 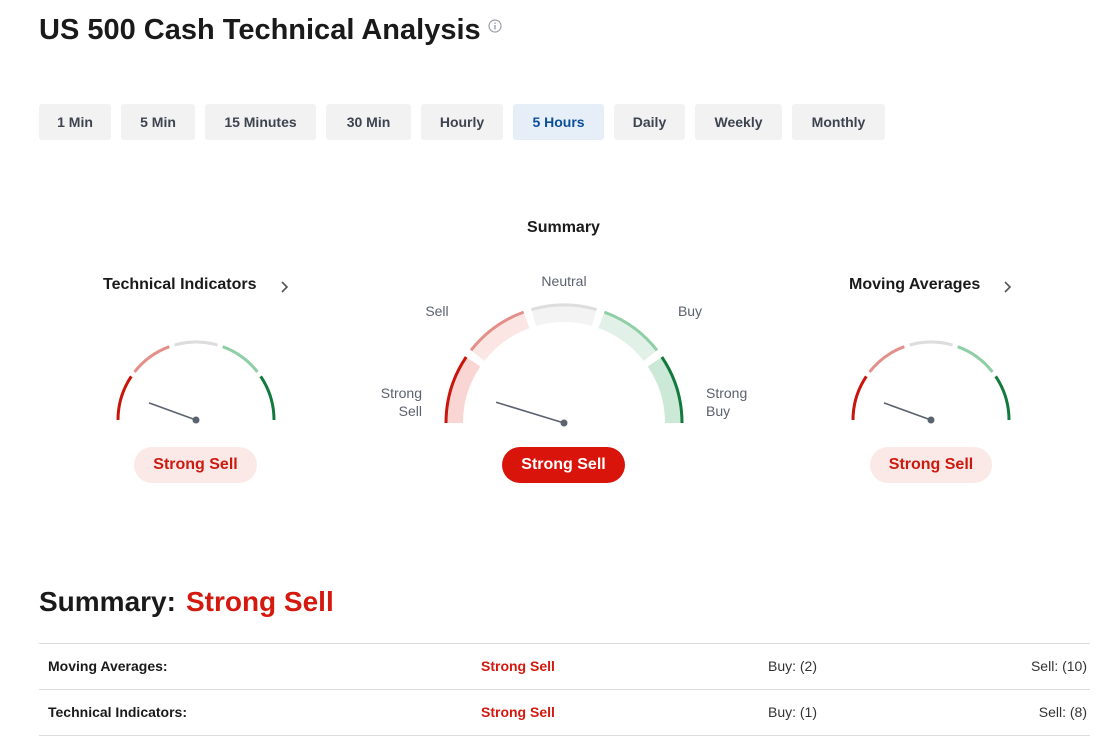 I want to click on gauge-label-sell: Sell, so click(x=436, y=311).